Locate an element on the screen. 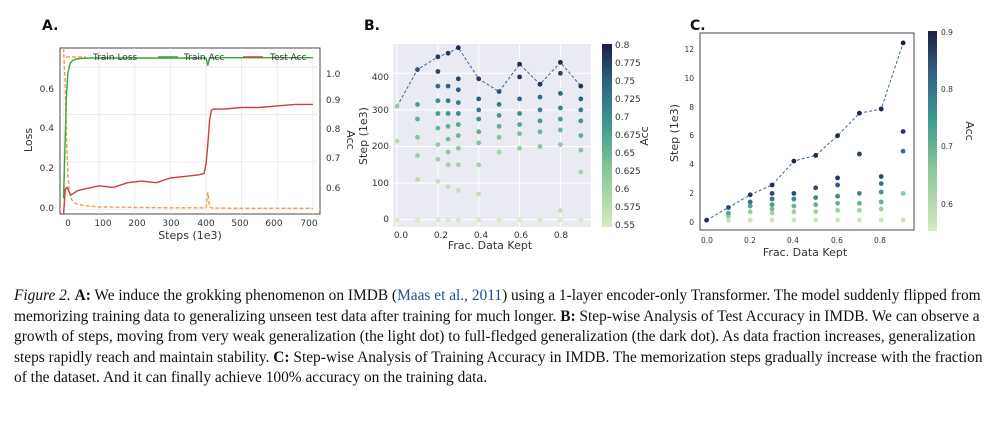  panel-b-letter: B. is located at coordinates (372, 26).